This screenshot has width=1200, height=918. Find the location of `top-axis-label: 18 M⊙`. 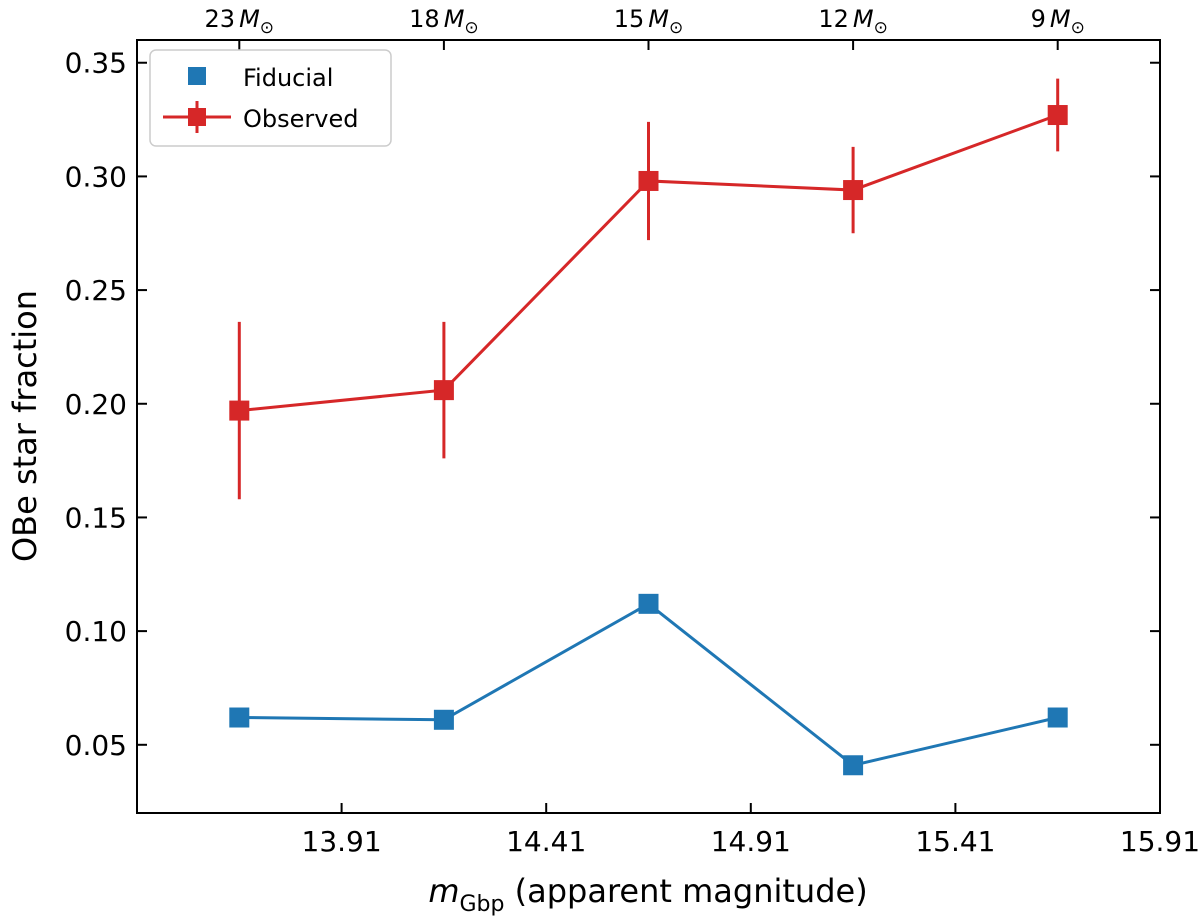

top-axis-label: 18 M⊙ is located at coordinates (444, 21).